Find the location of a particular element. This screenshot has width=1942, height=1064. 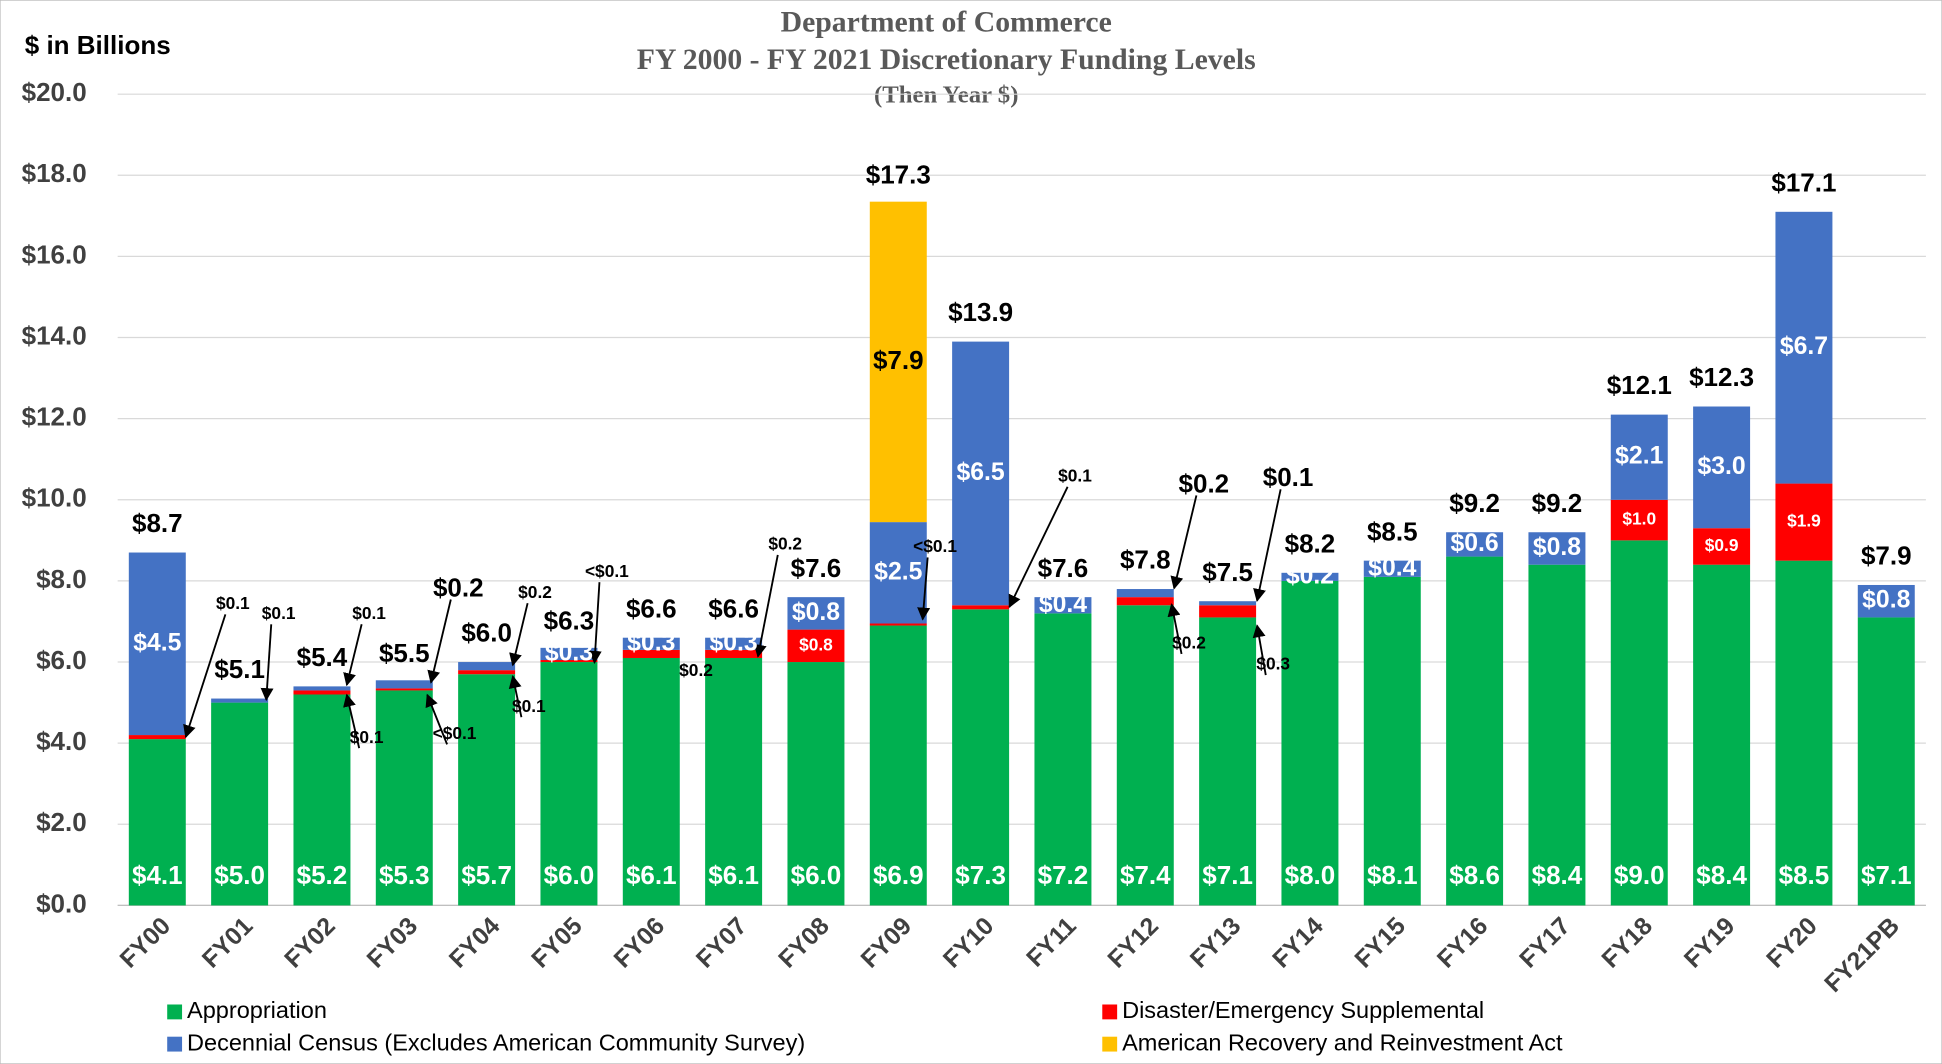

total-label: $5.5 is located at coordinates (404, 653).